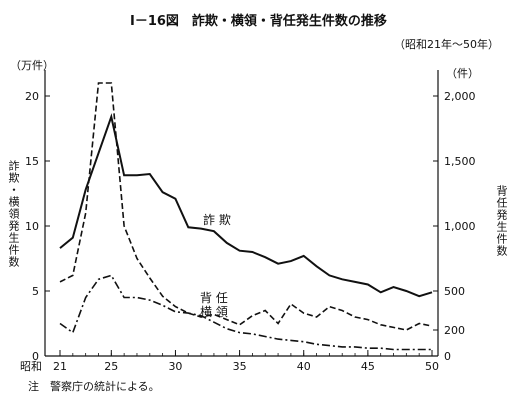 Image resolution: width=519 pixels, height=407 pixels. What do you see at coordinates (501, 221) in the screenshot?
I see `right-axis-label: 背任発生件数` at bounding box center [501, 221].